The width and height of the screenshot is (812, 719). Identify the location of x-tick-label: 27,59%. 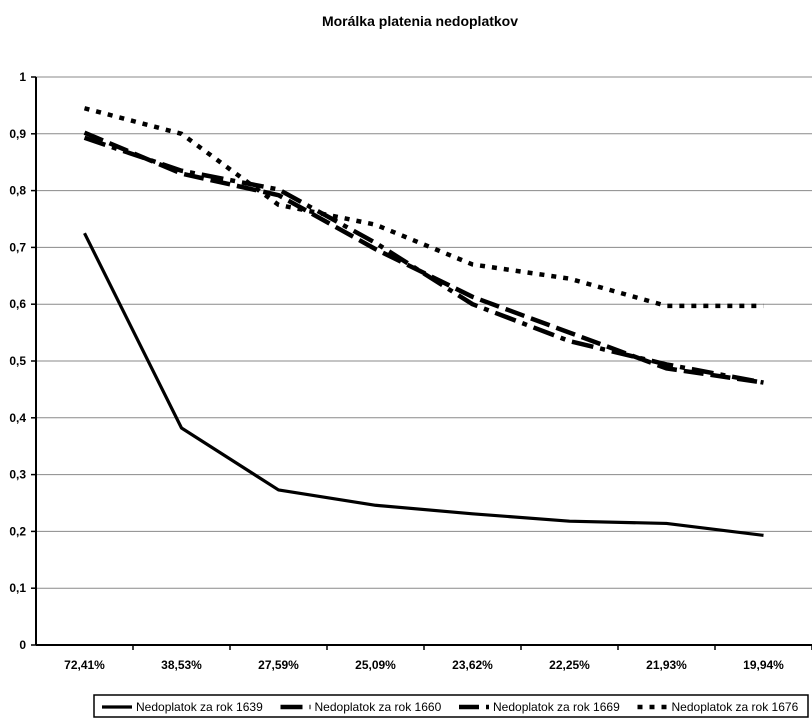
(278, 665).